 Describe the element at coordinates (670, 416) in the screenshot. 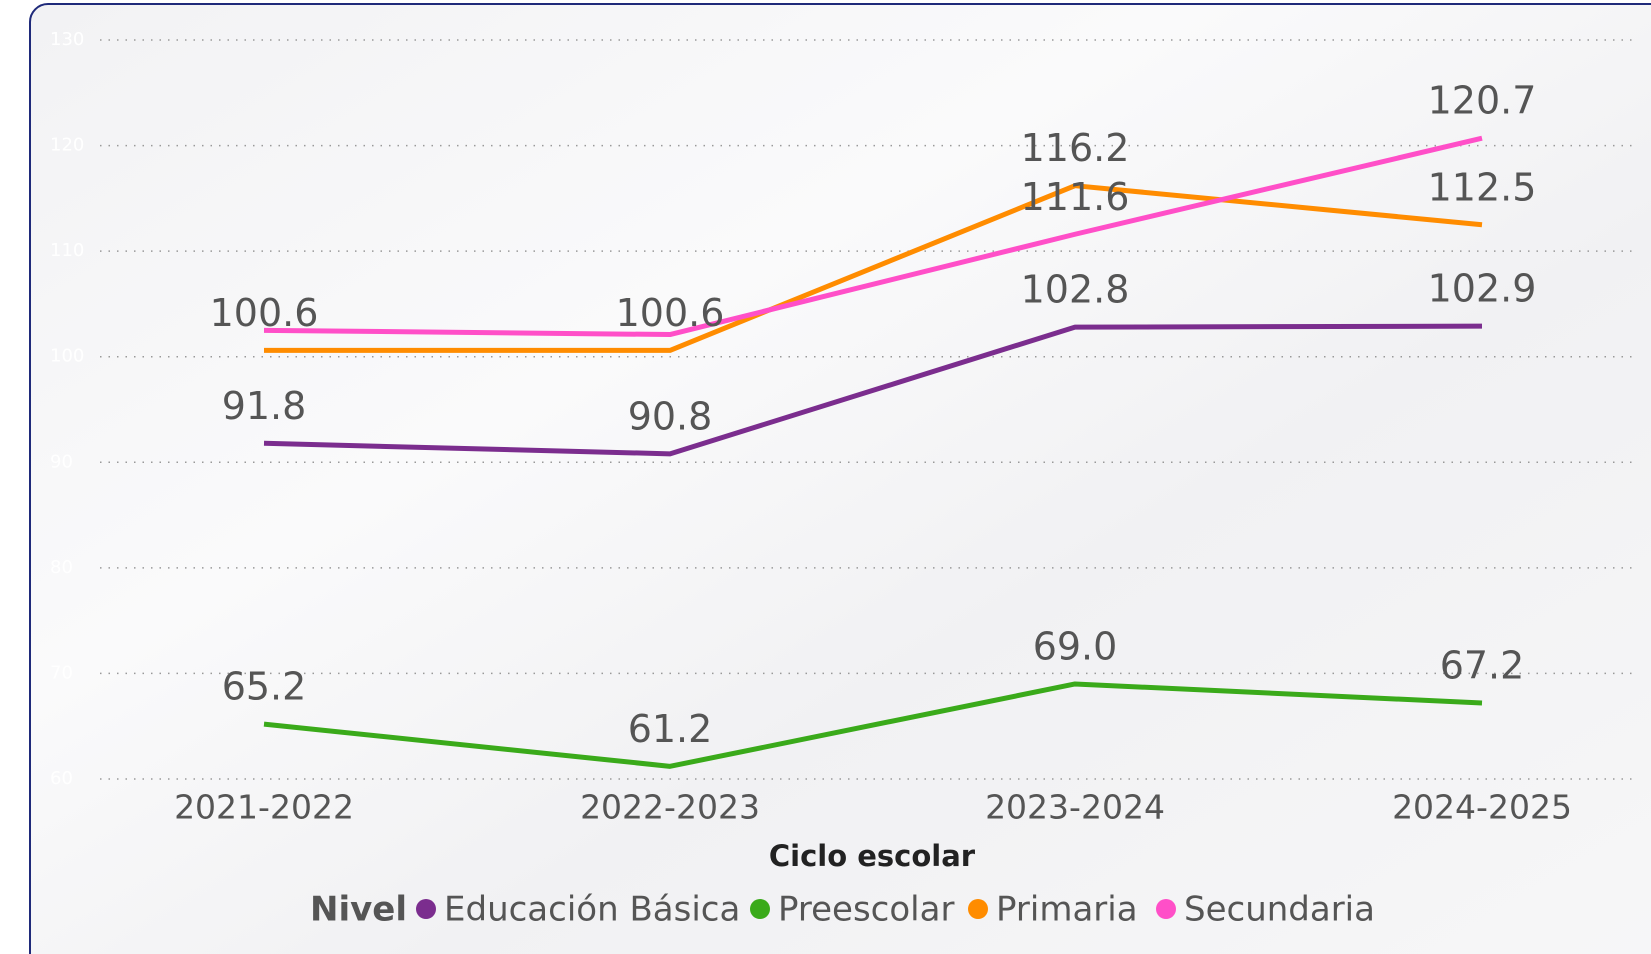

I see `data-label: 90.8` at that location.